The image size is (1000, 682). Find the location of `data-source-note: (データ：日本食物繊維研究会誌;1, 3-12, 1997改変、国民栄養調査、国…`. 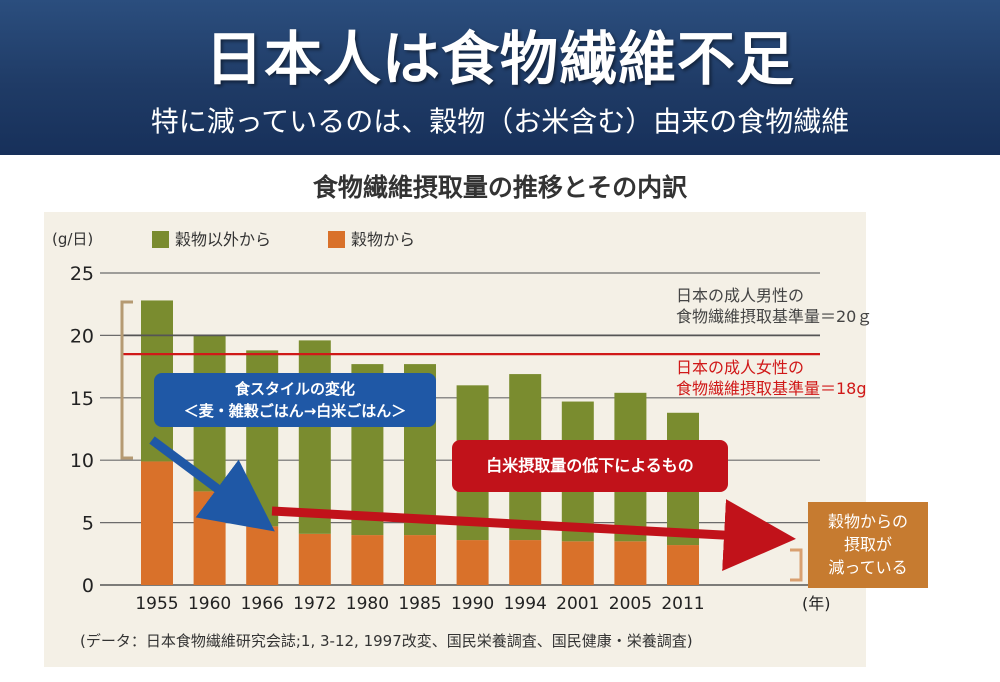

data-source-note: (データ：日本食物繊維研究会誌;1, 3-12, 1997改変、国民栄養調査、国… is located at coordinates (386, 641).